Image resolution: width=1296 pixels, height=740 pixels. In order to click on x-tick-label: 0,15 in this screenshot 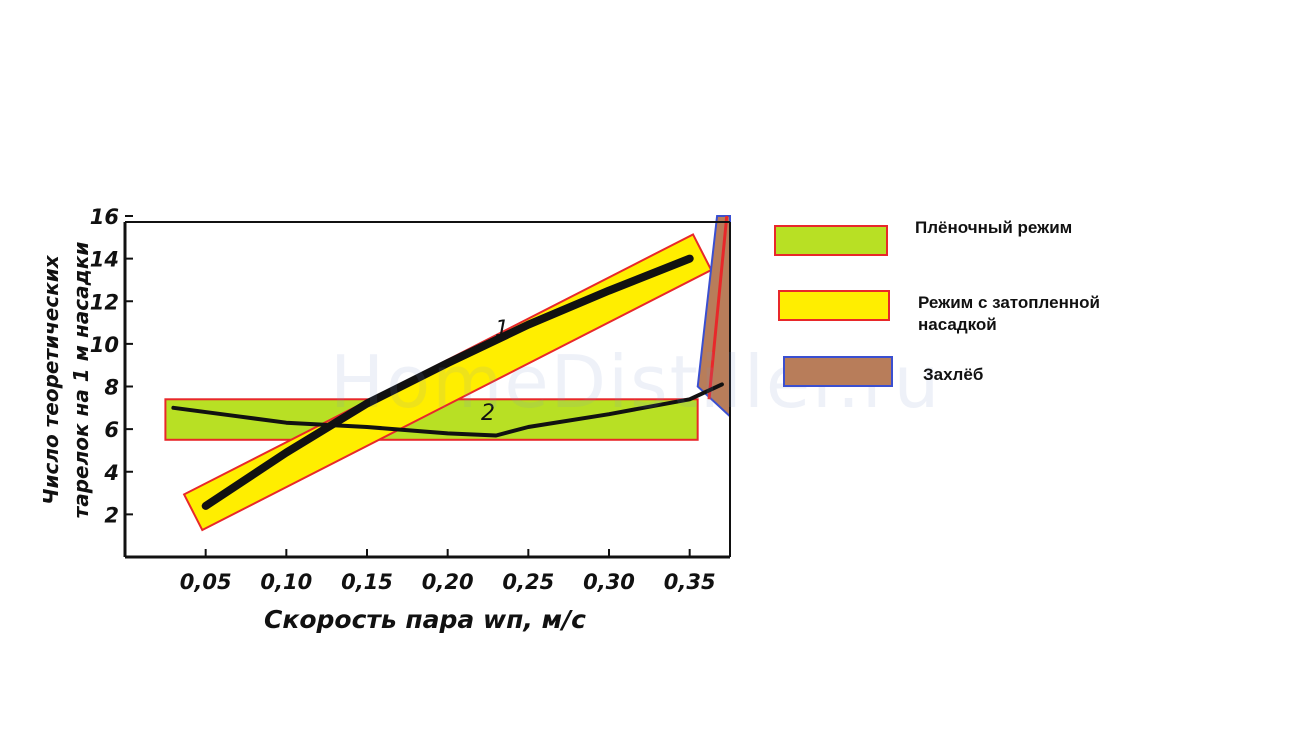, I will do `click(367, 582)`.